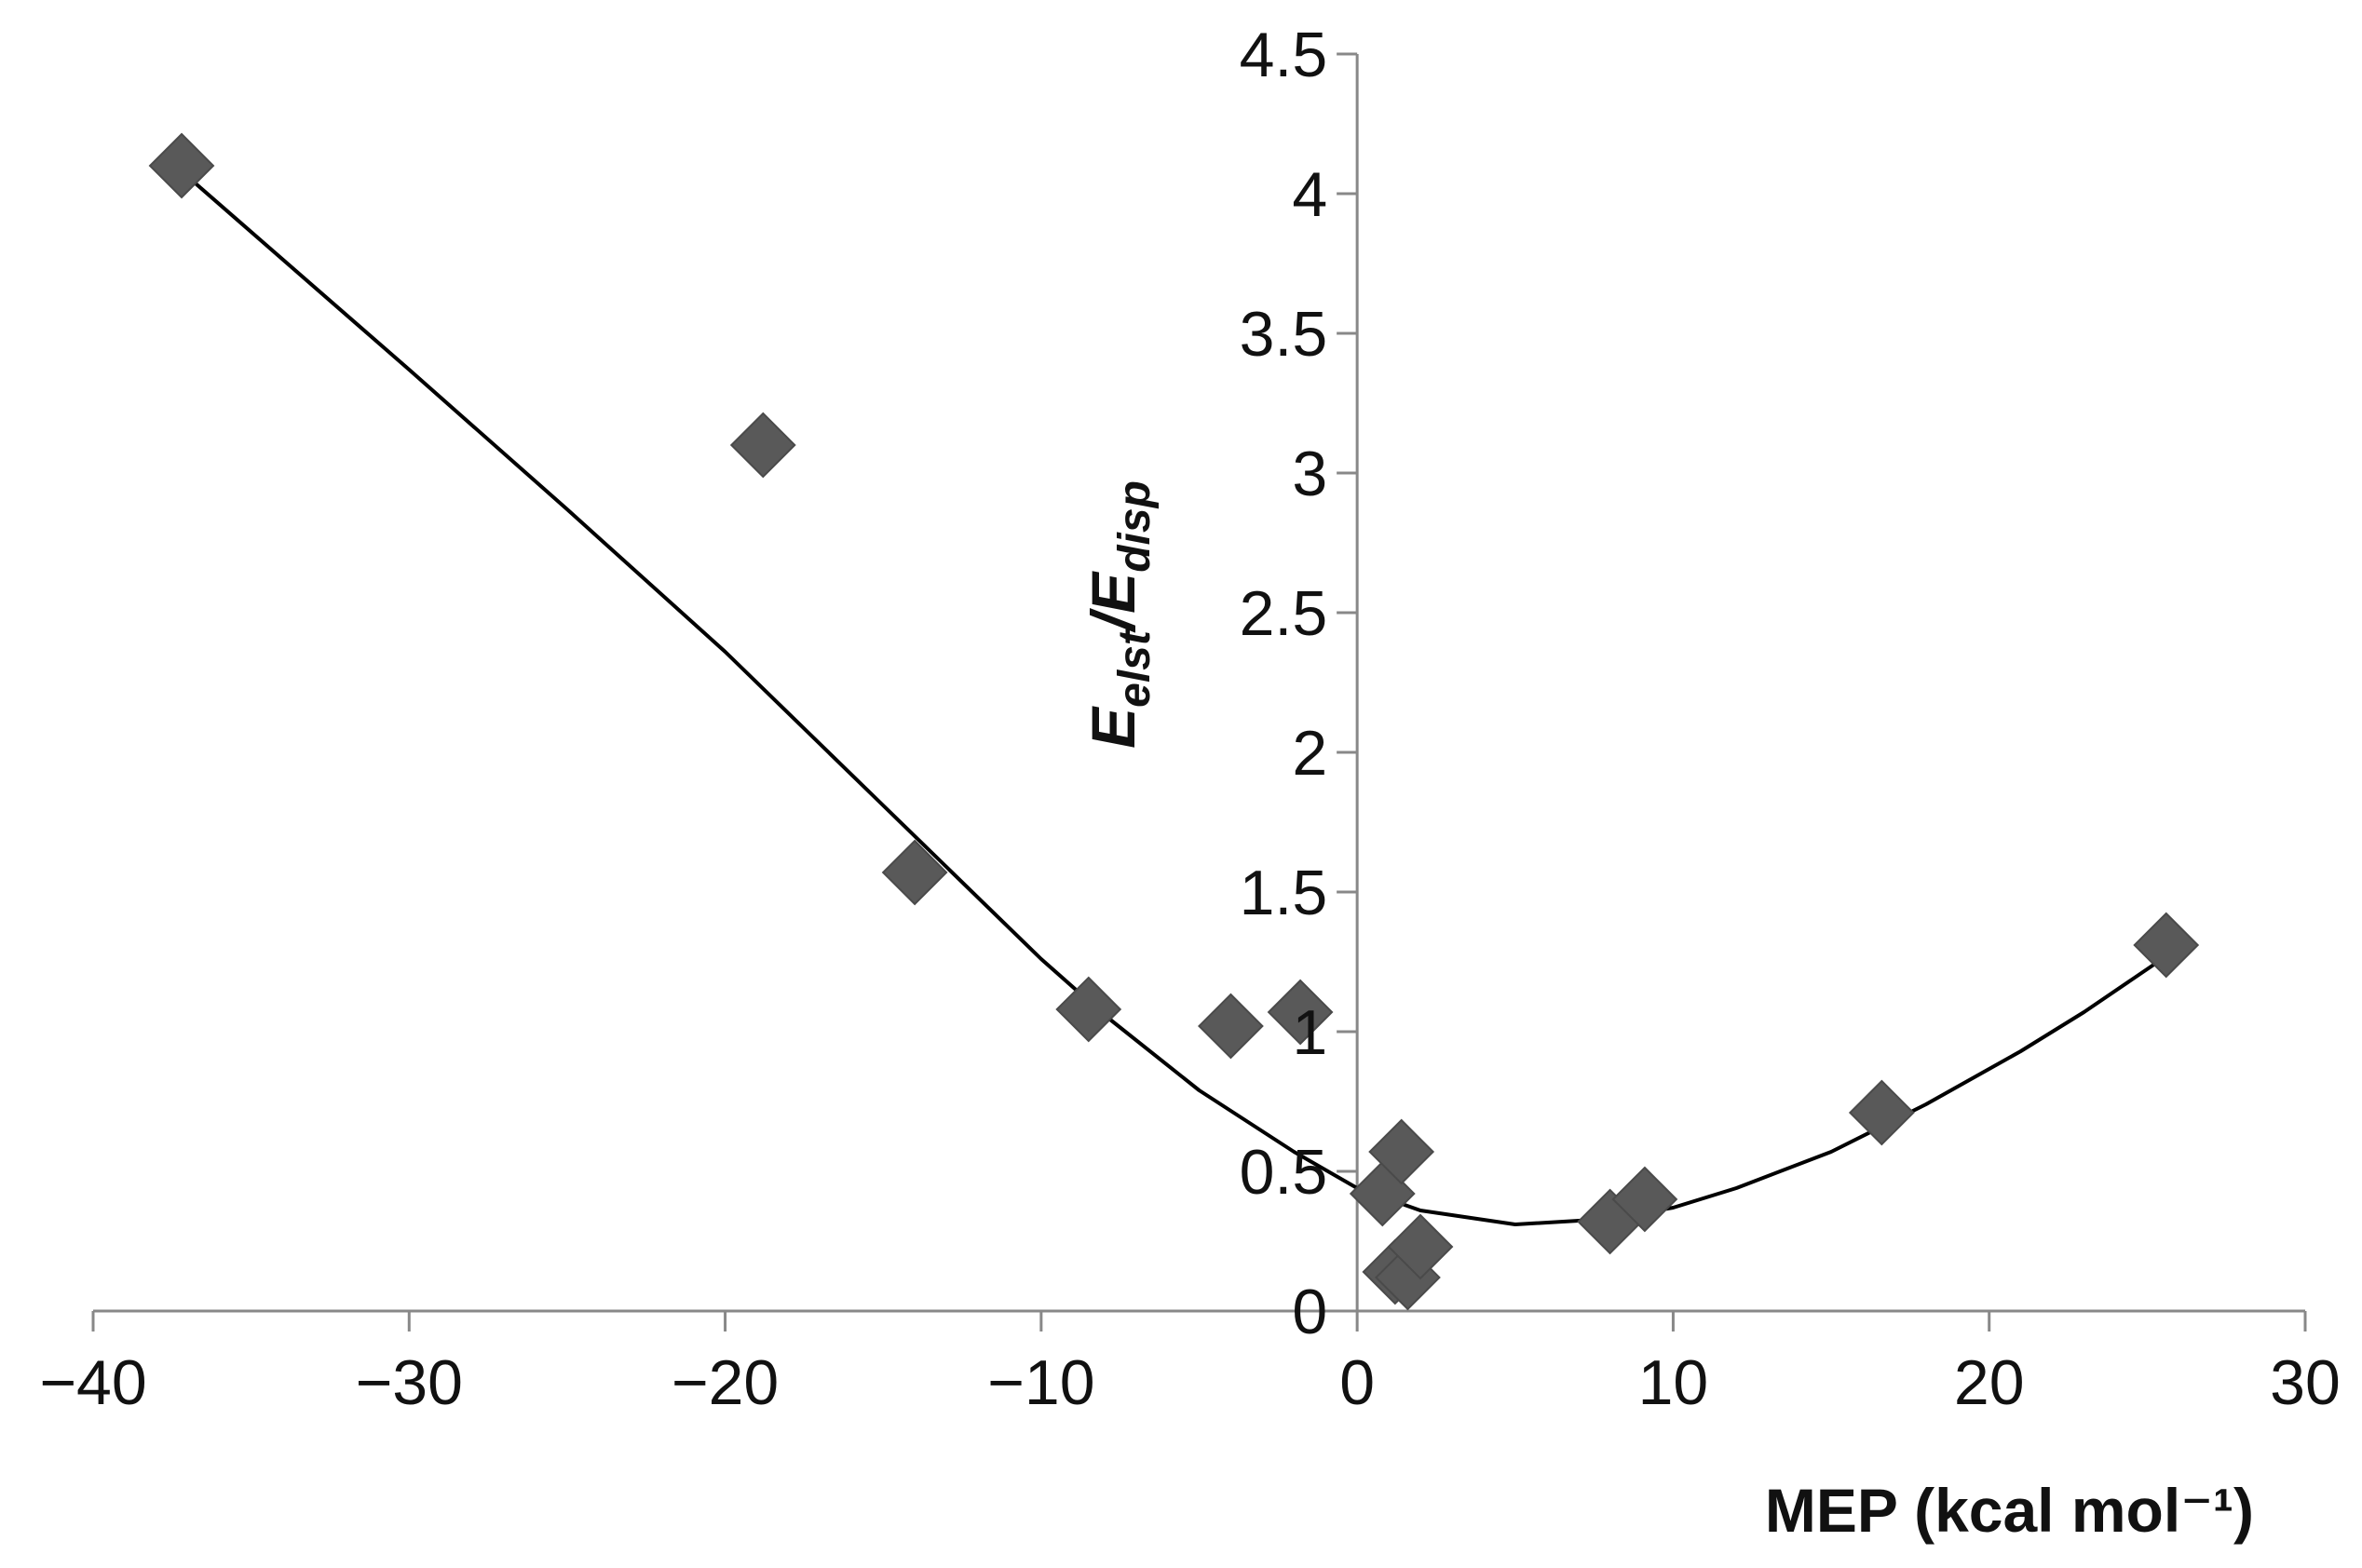  I want to click on x-tick-label: 30, so click(2305, 1382).